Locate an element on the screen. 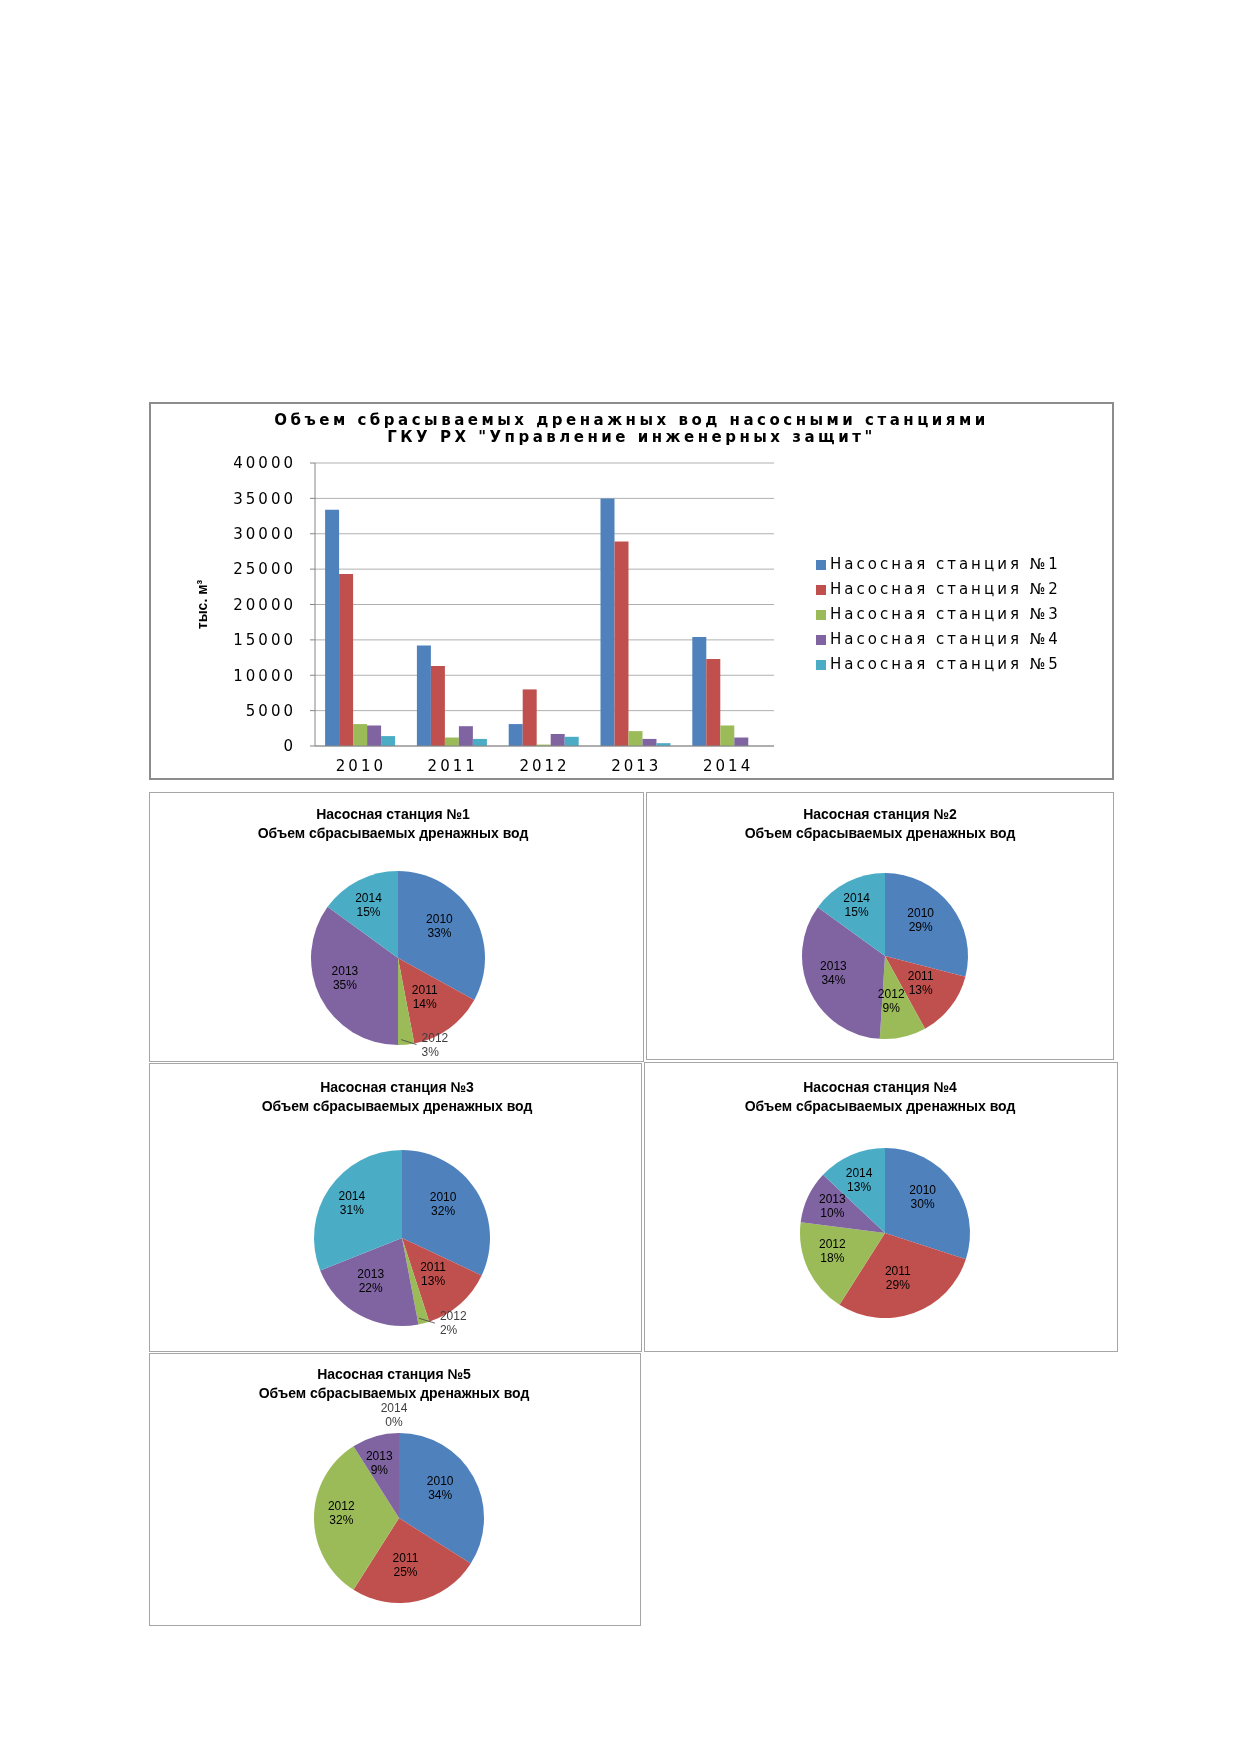 Image resolution: width=1239 pixels, height=1752 pixels. chart-title: Насосная станция №4 Объем сбрасываемых дренажных вод is located at coordinates (880, 1096).